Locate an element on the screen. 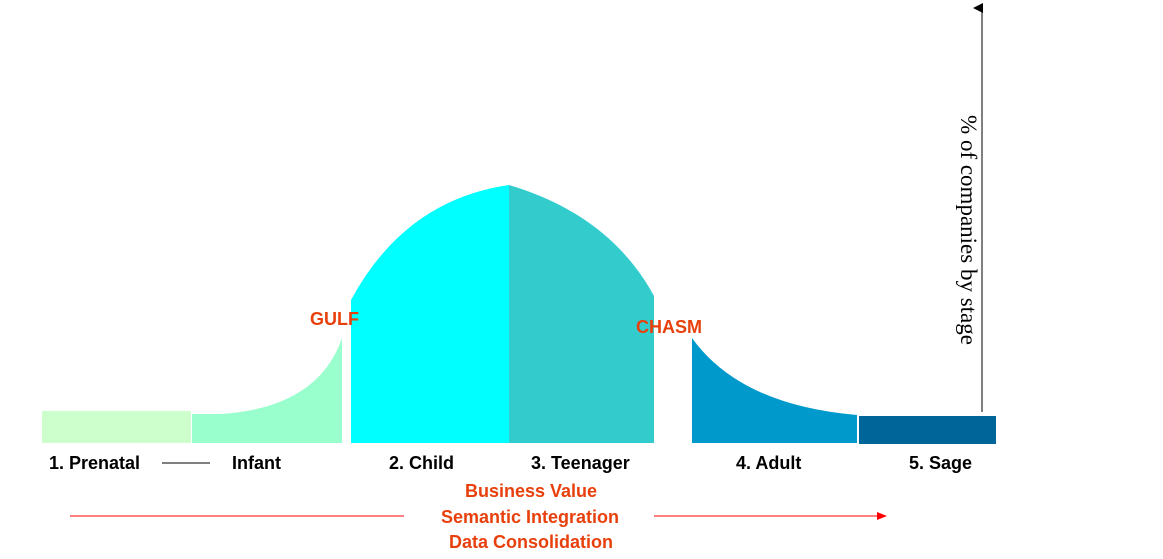 The height and width of the screenshot is (559, 1163). stage-label-sage: 5. Sage is located at coordinates (941, 463).